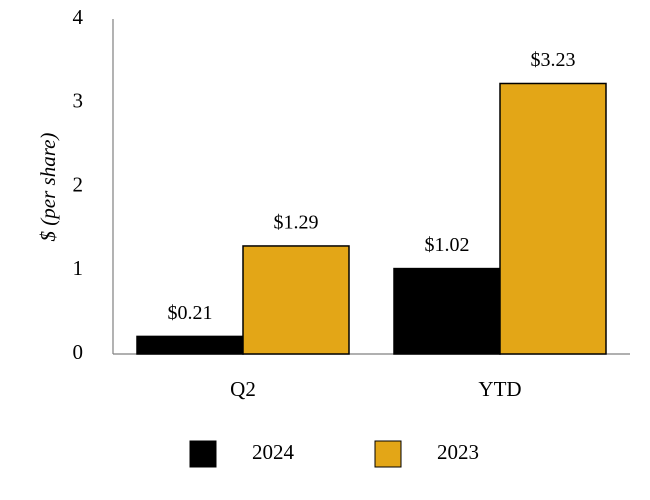 This screenshot has height=500, width=650. Describe the element at coordinates (296, 223) in the screenshot. I see `data-label-2023-q2: $1.29` at that location.